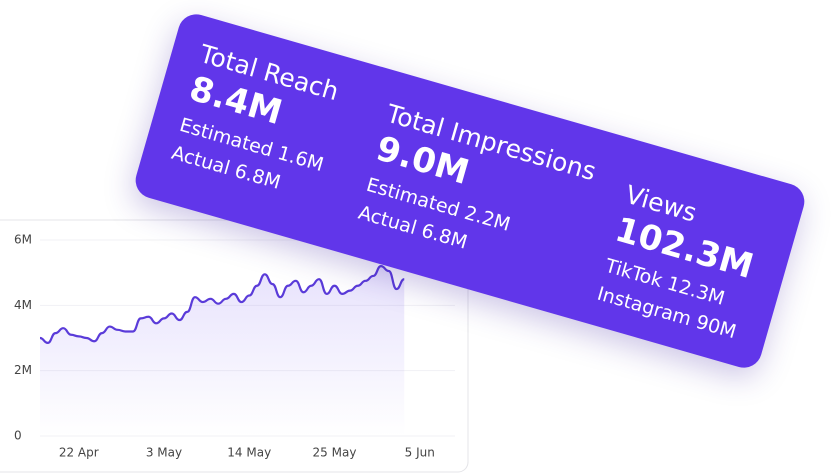  What do you see at coordinates (420, 453) in the screenshot?
I see `x-tick-label: 5 Jun` at bounding box center [420, 453].